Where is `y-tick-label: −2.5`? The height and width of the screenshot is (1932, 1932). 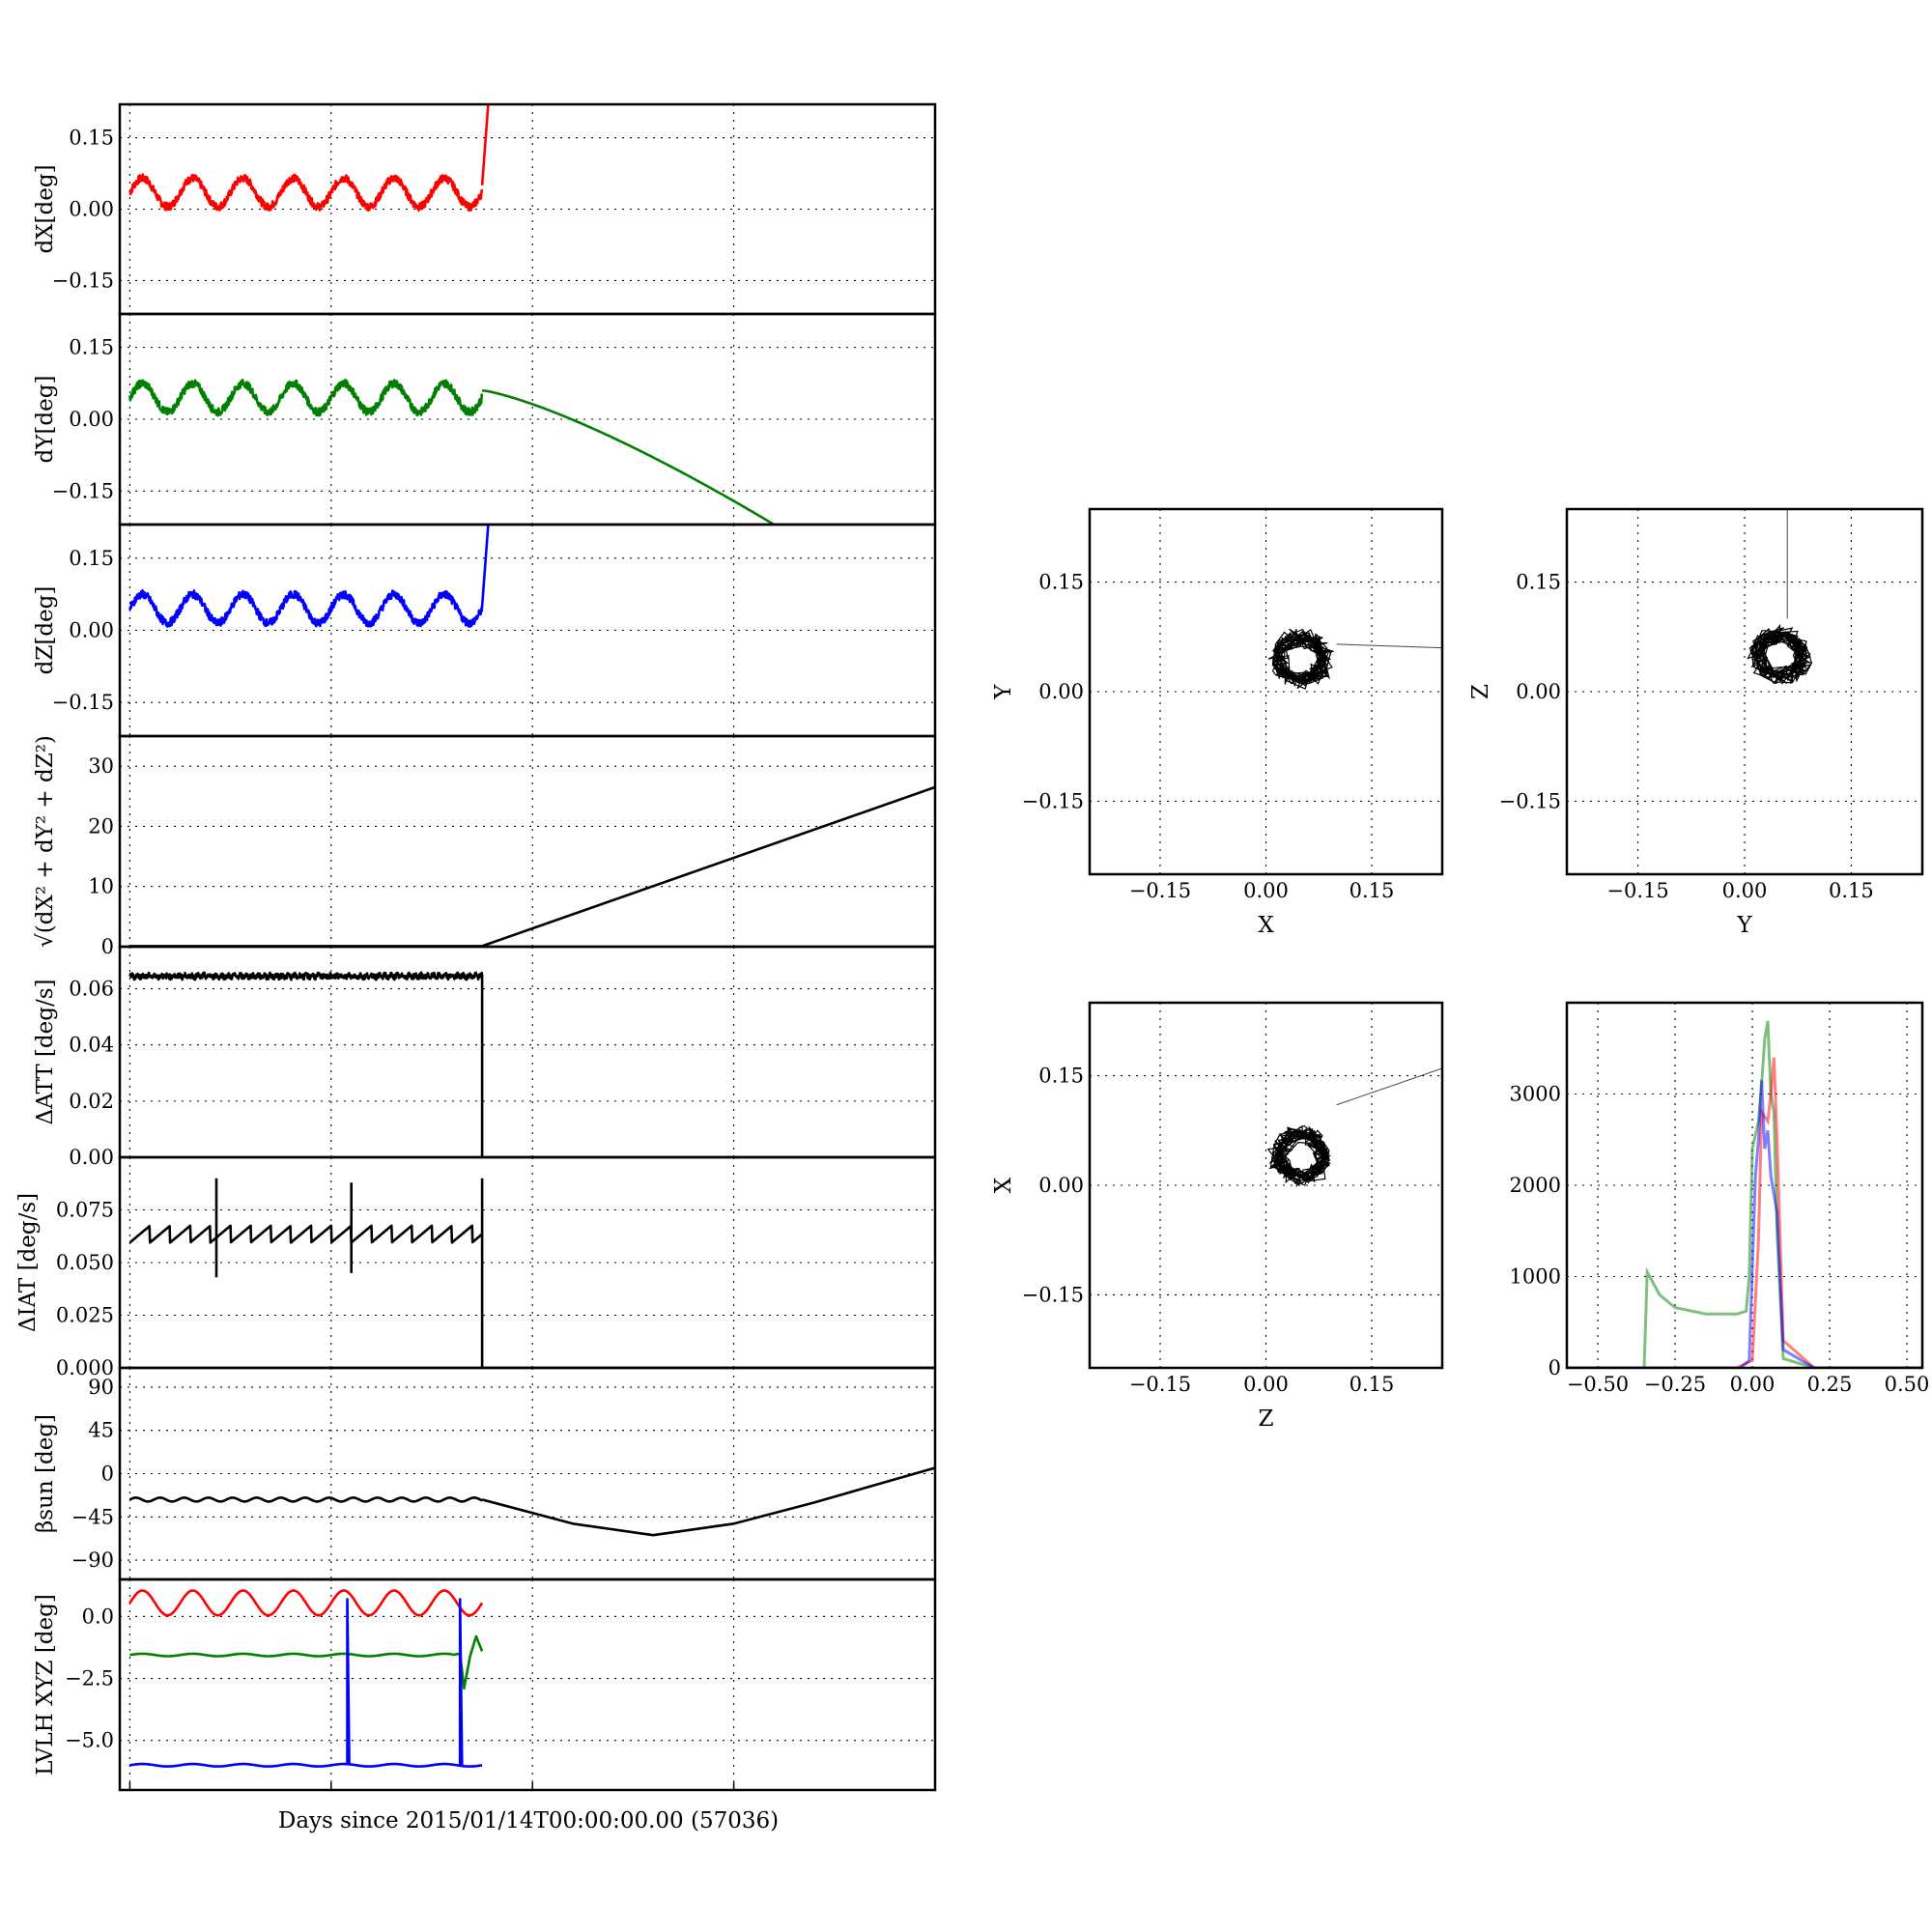 y-tick-label: −2.5 is located at coordinates (89, 1678).